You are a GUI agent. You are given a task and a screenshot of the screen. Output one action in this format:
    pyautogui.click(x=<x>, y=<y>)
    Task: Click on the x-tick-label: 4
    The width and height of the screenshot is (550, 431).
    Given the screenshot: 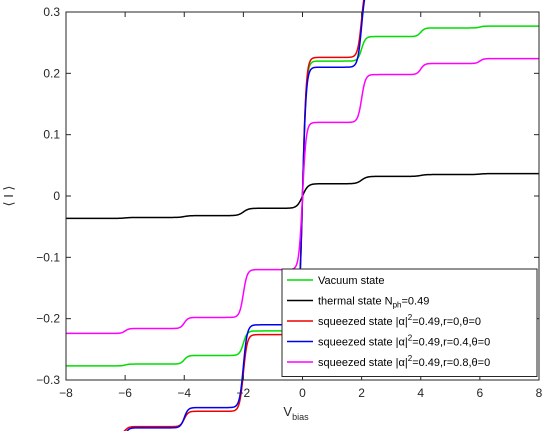 What is the action you would take?
    pyautogui.click(x=420, y=393)
    